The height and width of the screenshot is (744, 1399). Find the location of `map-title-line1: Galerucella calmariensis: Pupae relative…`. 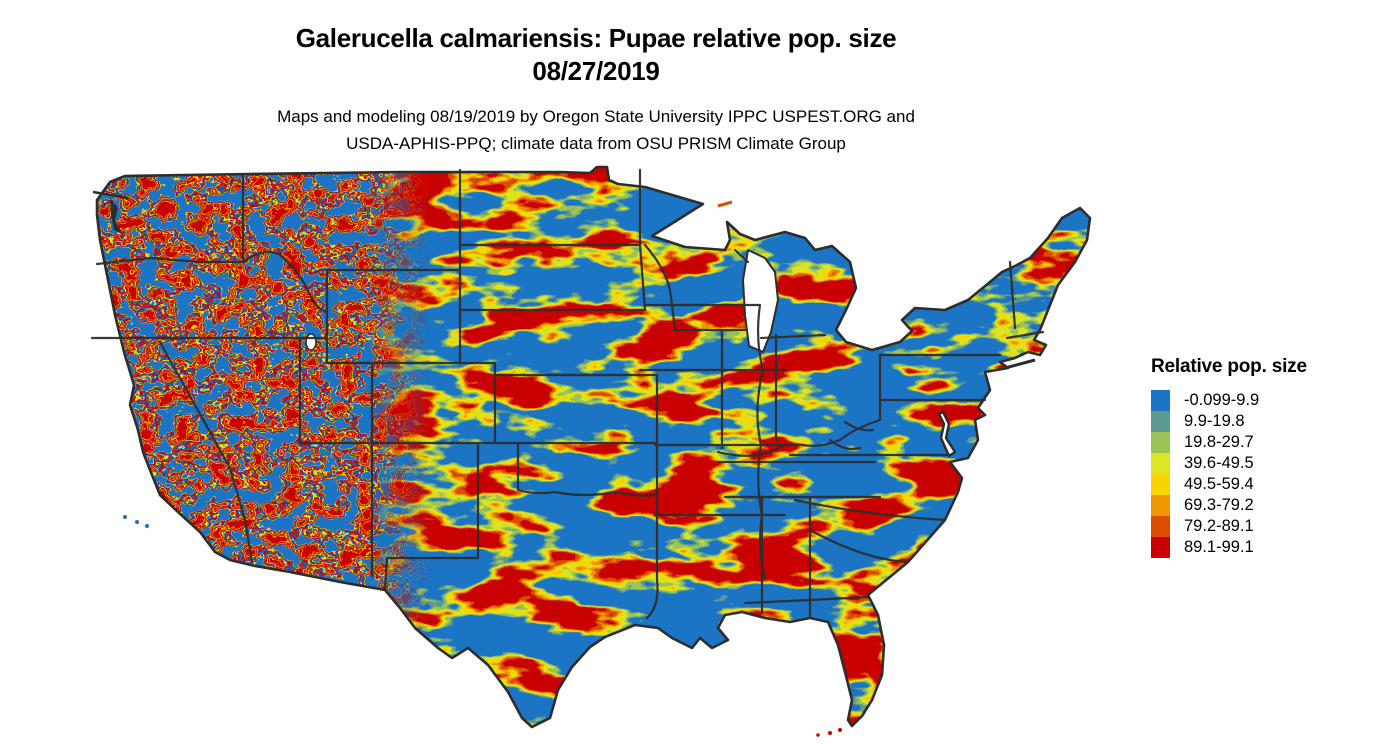

map-title-line1: Galerucella calmariensis: Pupae relative… is located at coordinates (596, 38).